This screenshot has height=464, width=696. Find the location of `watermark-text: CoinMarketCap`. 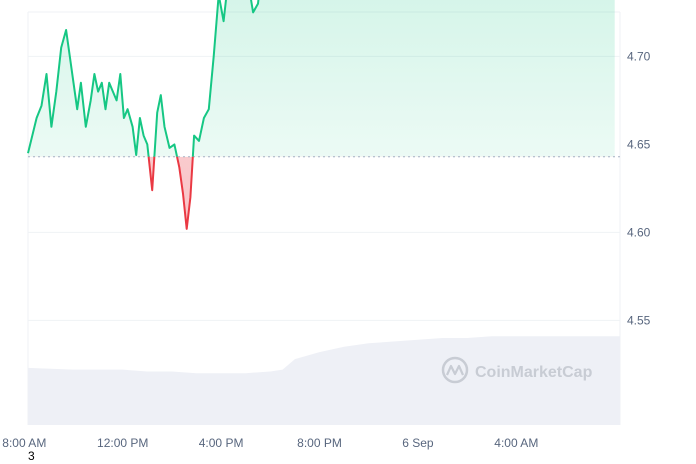

watermark-text: CoinMarketCap is located at coordinates (534, 372).